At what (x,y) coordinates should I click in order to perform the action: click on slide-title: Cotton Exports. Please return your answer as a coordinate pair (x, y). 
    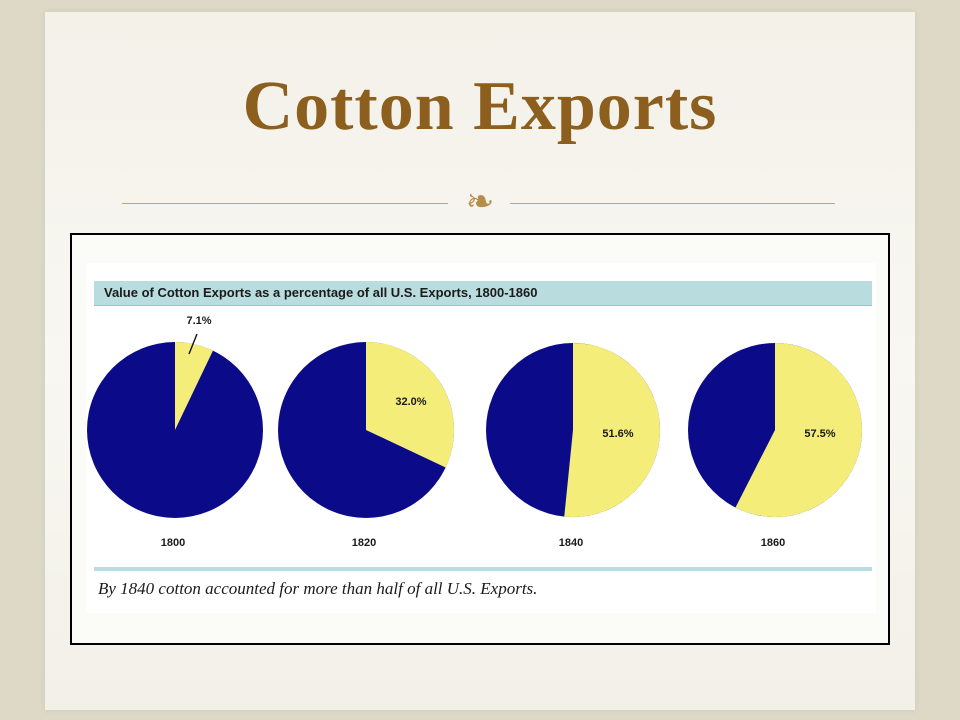
    Looking at the image, I should click on (480, 106).